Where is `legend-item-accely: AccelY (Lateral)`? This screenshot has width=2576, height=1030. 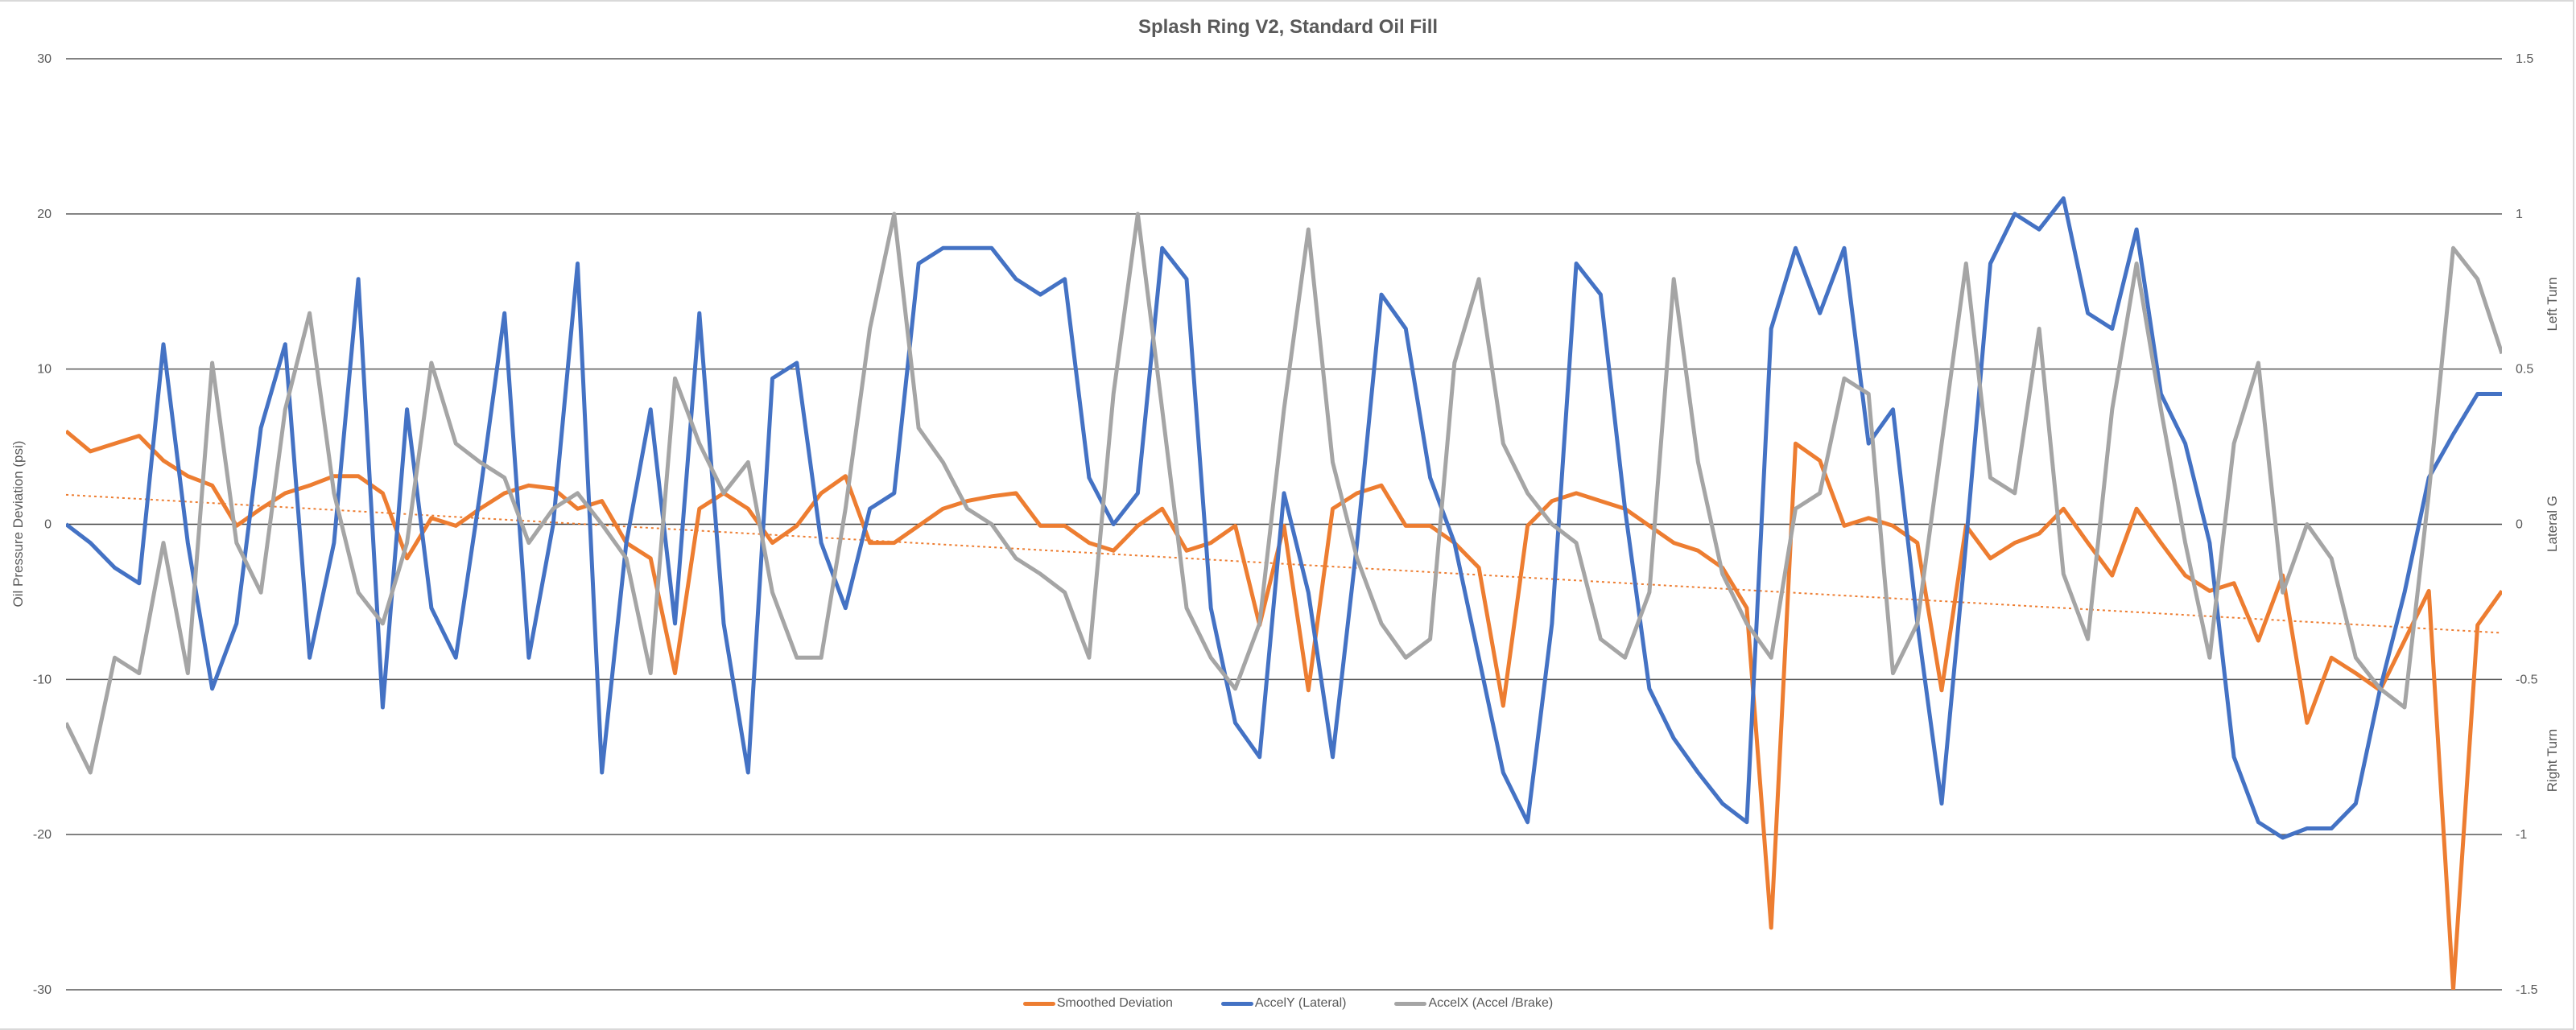
legend-item-accely: AccelY (Lateral) is located at coordinates (1283, 1003).